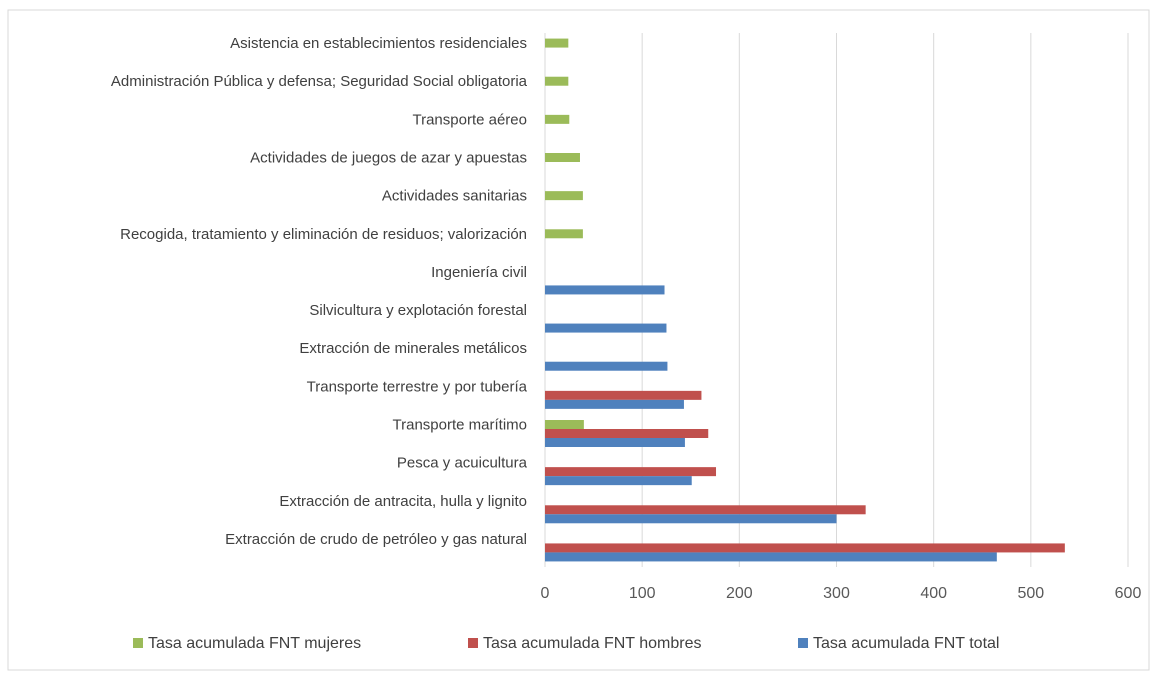 The width and height of the screenshot is (1158, 673). What do you see at coordinates (592, 643) in the screenshot?
I see `legend-label: Tasa acumulada FNT hombres` at bounding box center [592, 643].